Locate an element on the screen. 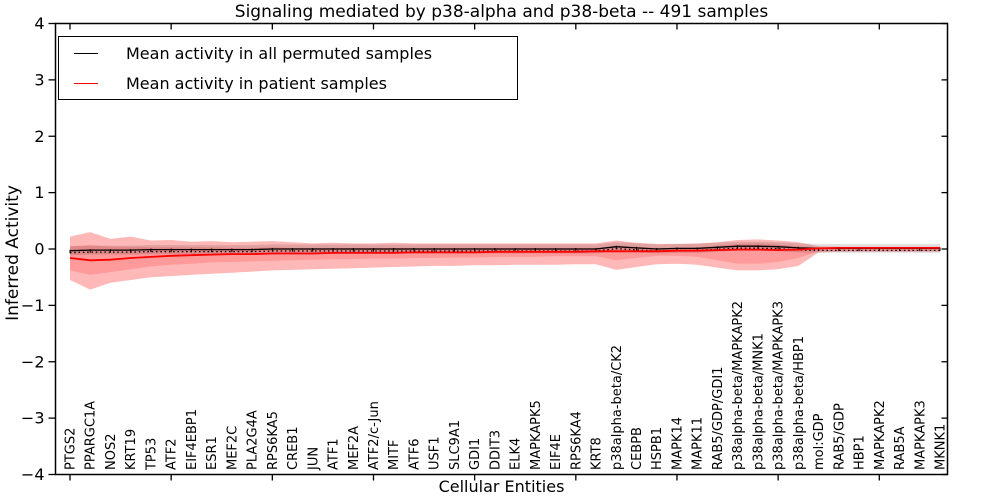  patient-line-swatch is located at coordinates (86, 83).